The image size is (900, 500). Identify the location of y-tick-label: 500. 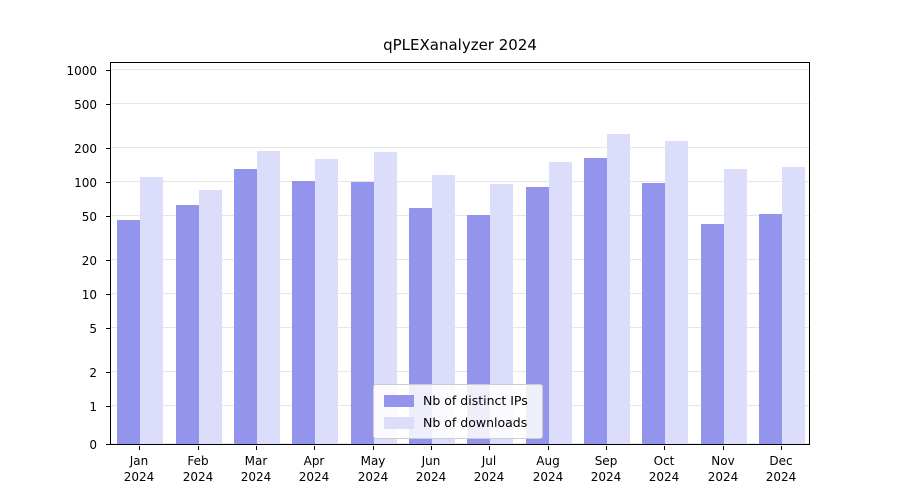
(85, 105).